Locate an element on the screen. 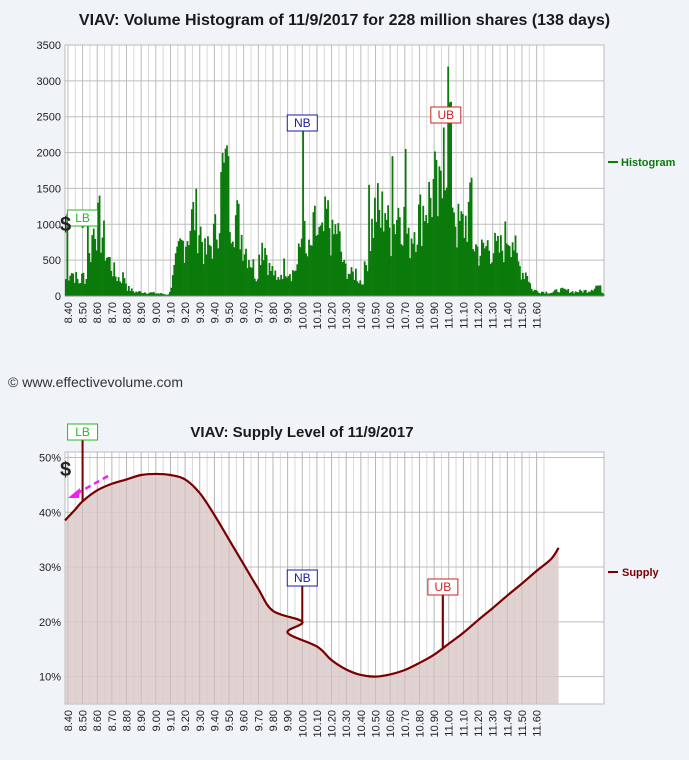 This screenshot has width=689, height=760. y-tick-label: 30% is located at coordinates (50, 568).